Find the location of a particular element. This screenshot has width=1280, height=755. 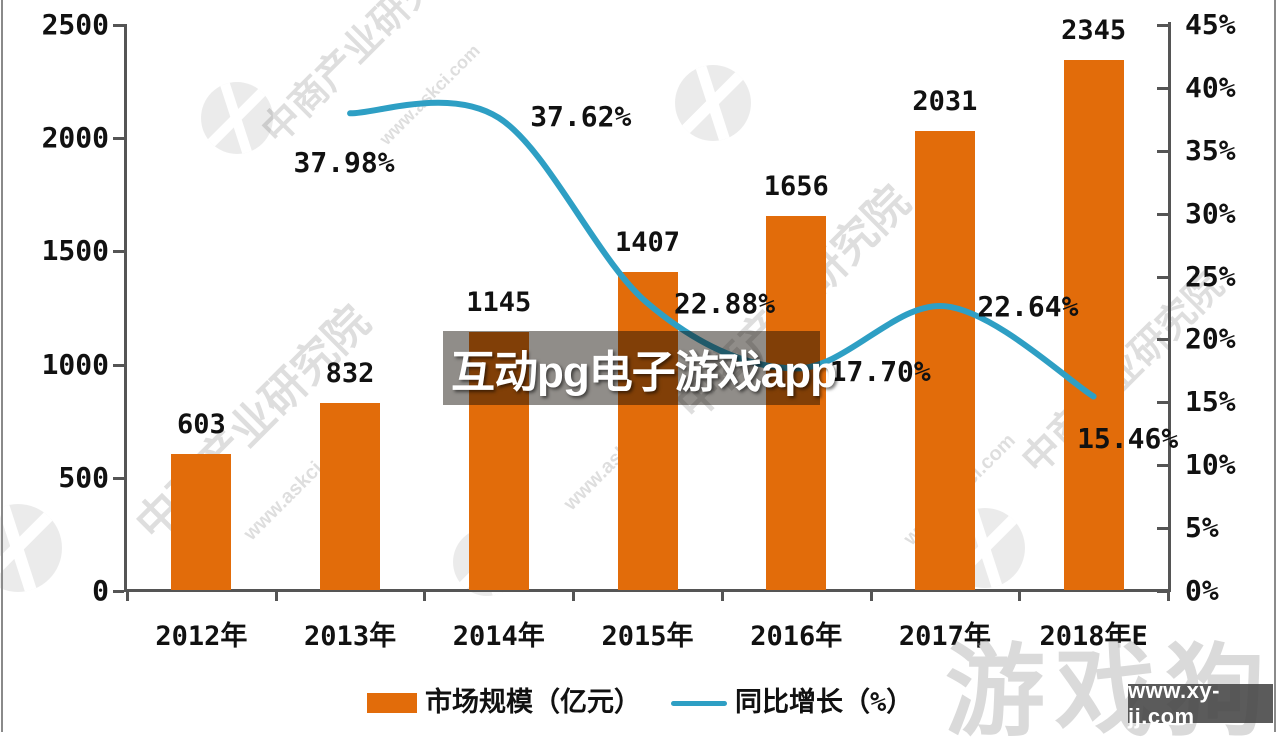

right-axis-tick-label: 5% is located at coordinates (1202, 528).